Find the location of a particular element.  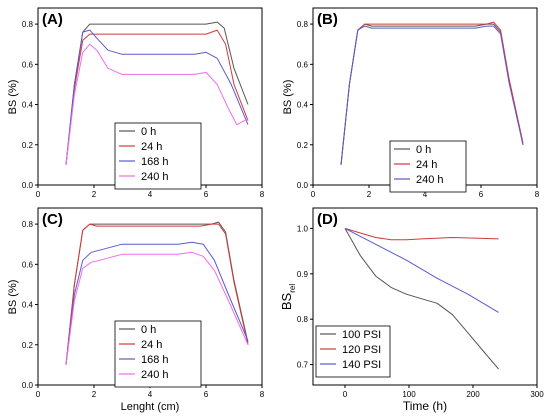

panel-label: (D) is located at coordinates (327, 219).